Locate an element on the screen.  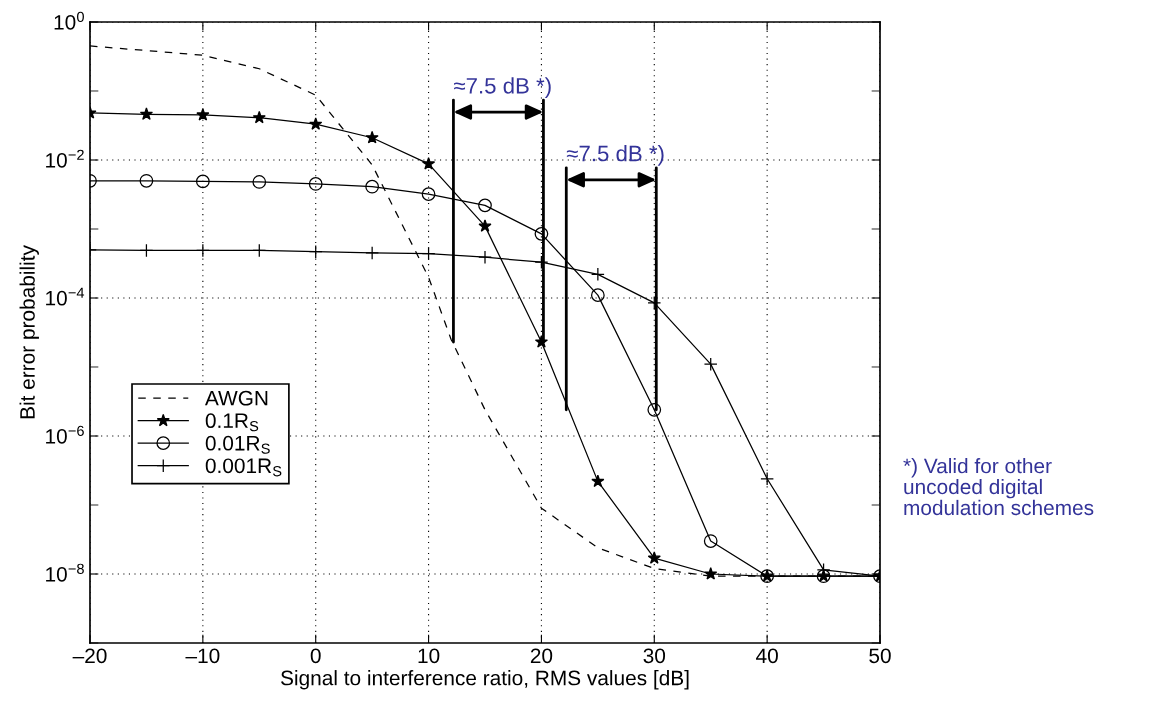
x-tick-label: 10 is located at coordinates (429, 656).